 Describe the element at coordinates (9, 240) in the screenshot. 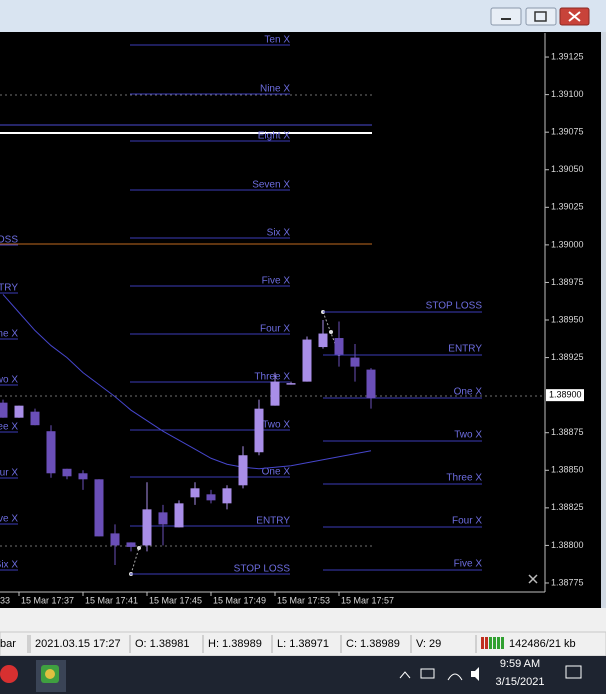

I see `level-label: OSS` at that location.